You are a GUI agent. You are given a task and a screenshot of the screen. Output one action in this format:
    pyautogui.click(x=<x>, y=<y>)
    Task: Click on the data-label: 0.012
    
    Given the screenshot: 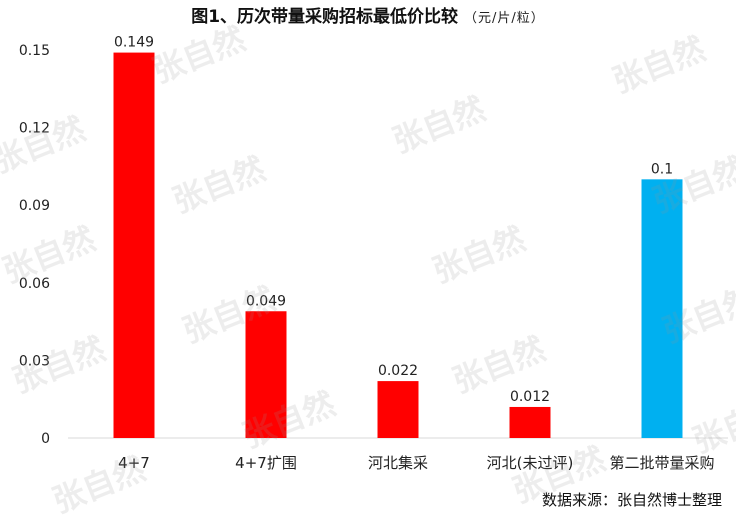 What is the action you would take?
    pyautogui.click(x=530, y=397)
    